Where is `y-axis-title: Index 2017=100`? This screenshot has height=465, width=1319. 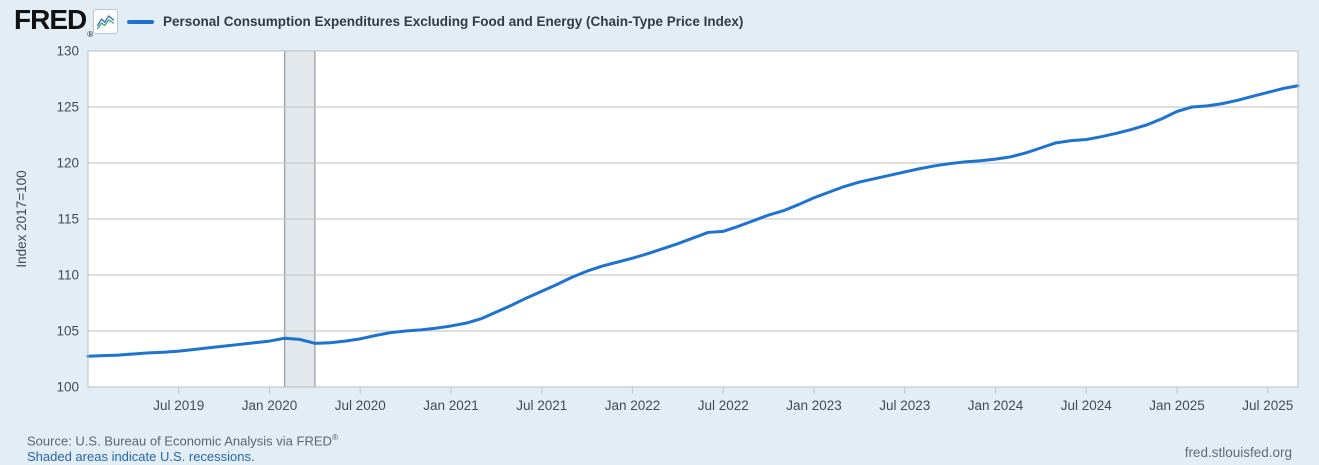
y-axis-title: Index 2017=100 is located at coordinates (21, 218).